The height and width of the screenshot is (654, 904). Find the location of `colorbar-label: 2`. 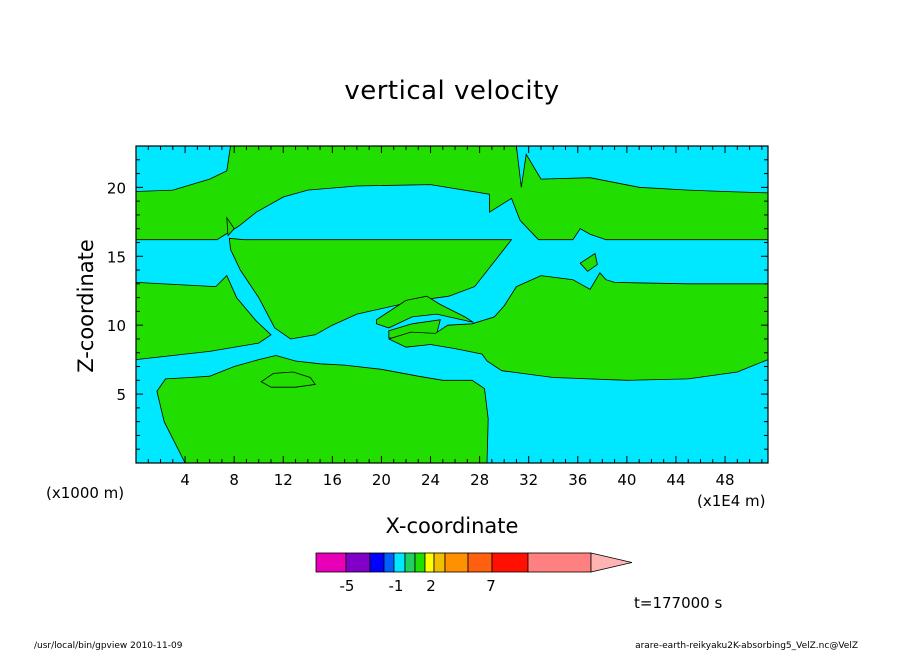

colorbar-label: 2 is located at coordinates (431, 586).